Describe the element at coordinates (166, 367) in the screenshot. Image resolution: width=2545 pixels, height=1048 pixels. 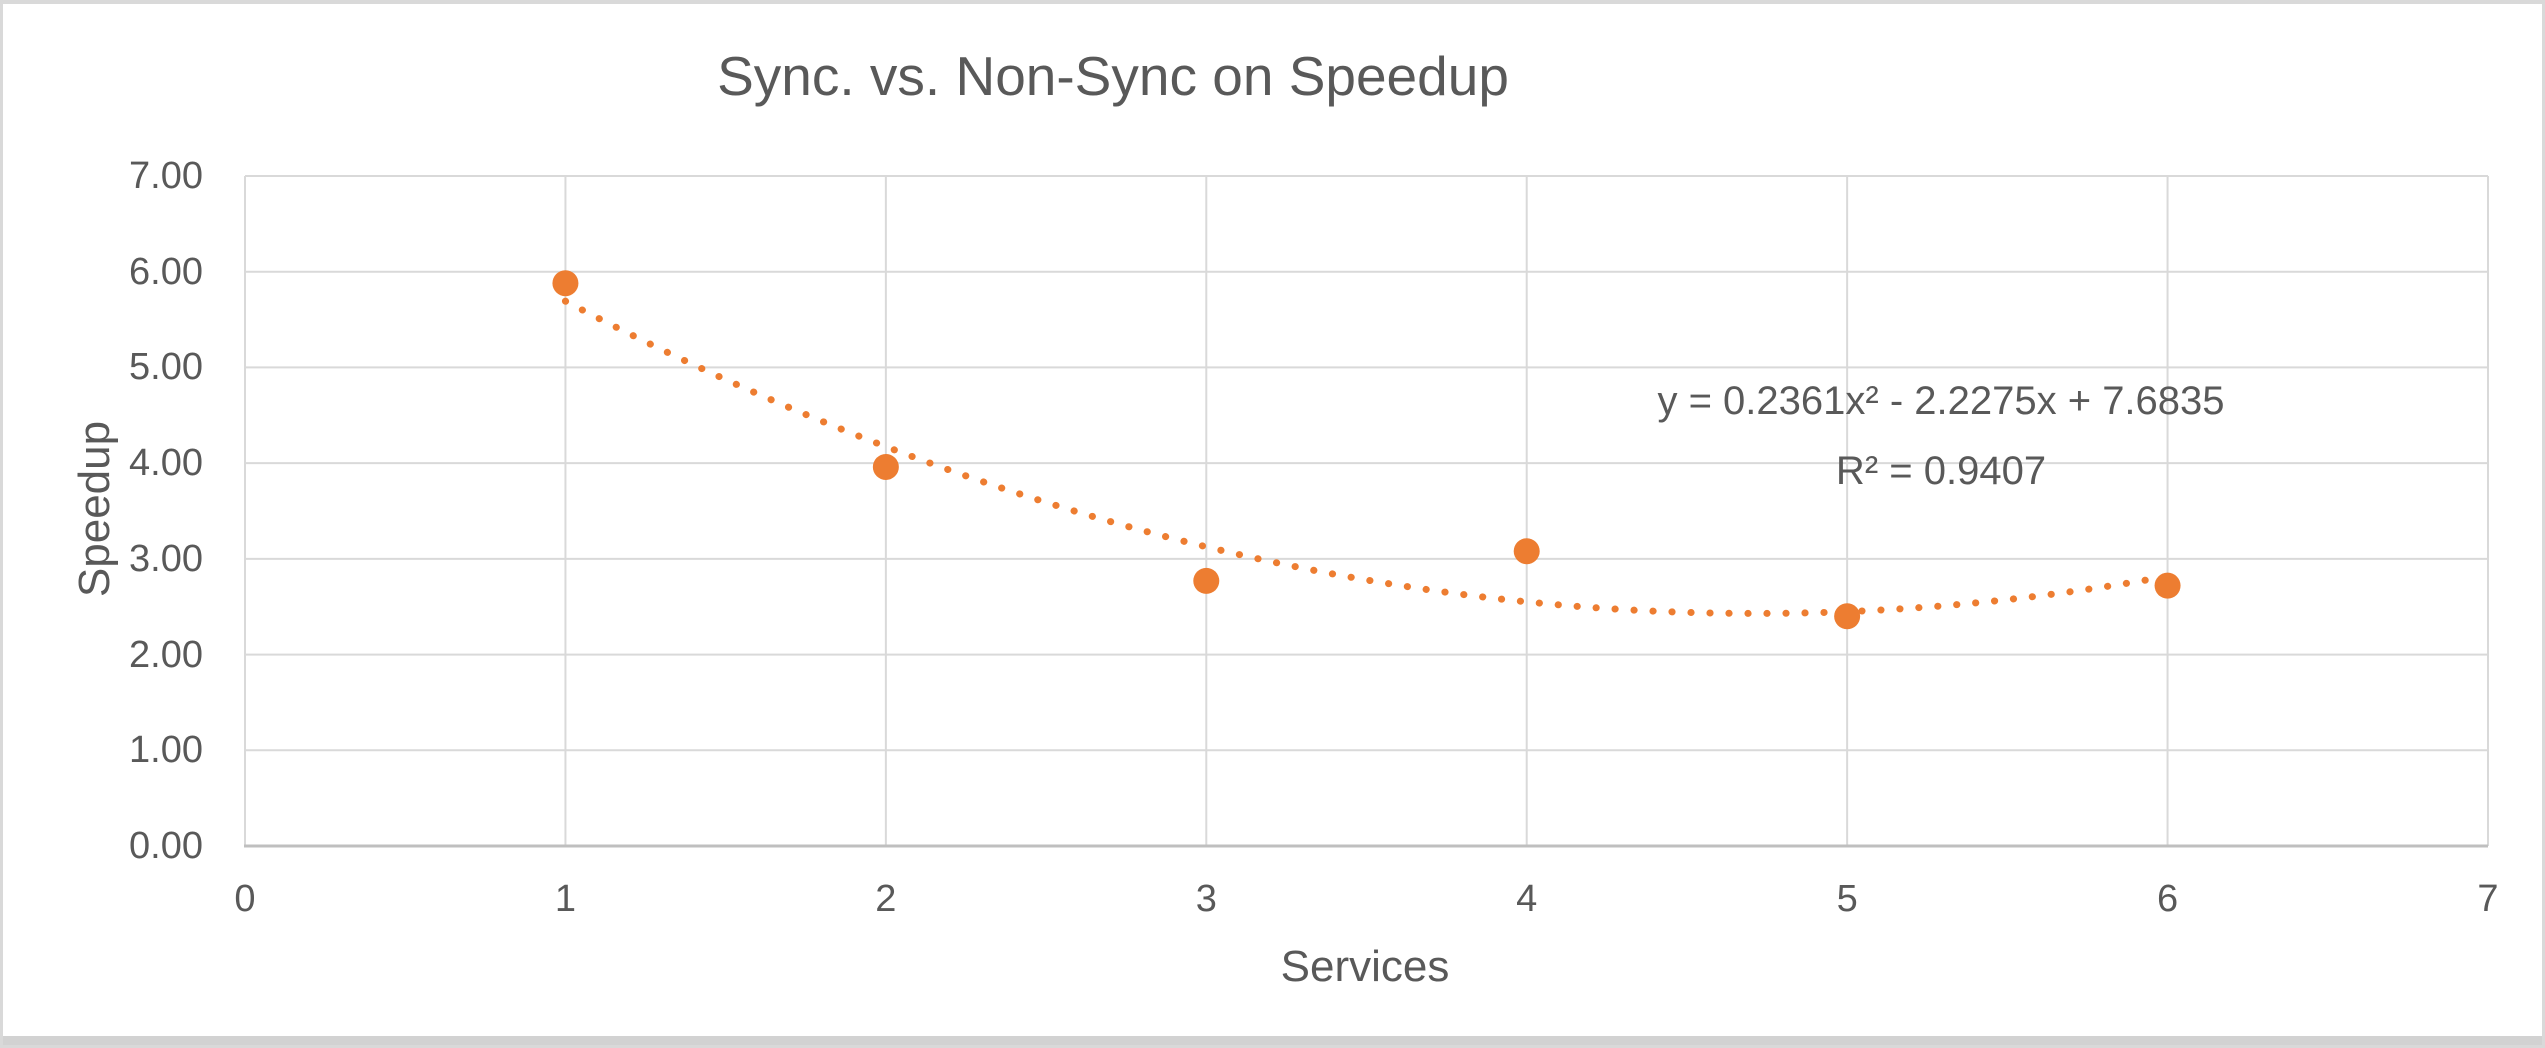
I see `y-tick-label: 5.00` at that location.